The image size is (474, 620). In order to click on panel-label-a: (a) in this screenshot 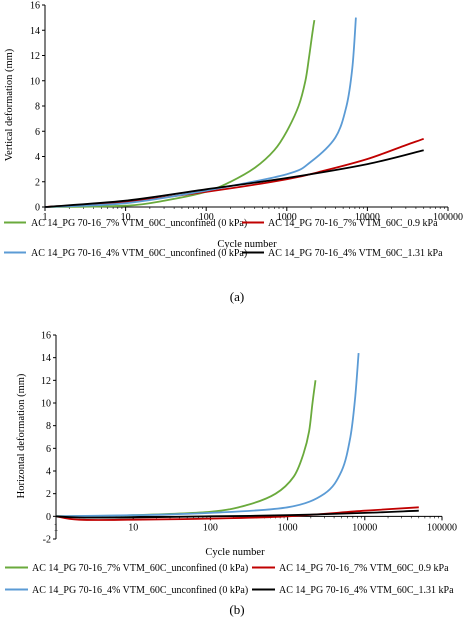, I will do `click(237, 296)`.